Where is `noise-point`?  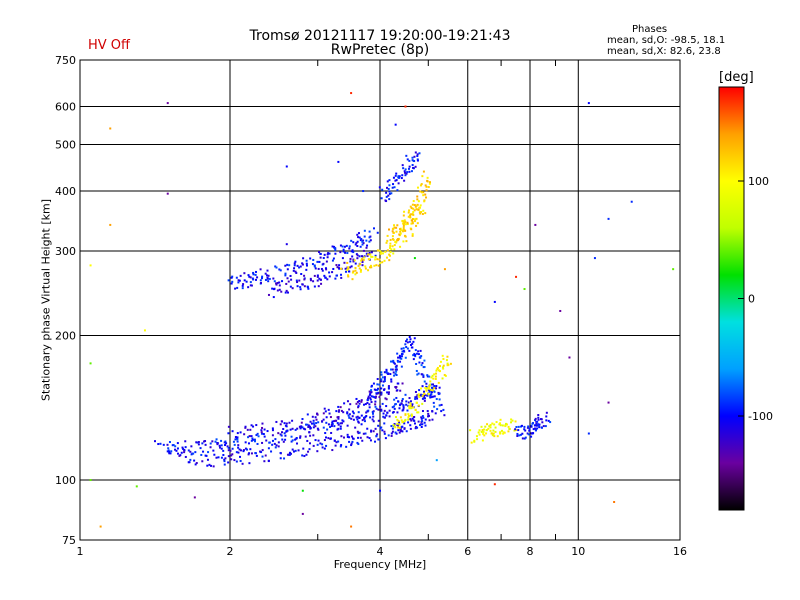
noise-point is located at coordinates (608, 218).